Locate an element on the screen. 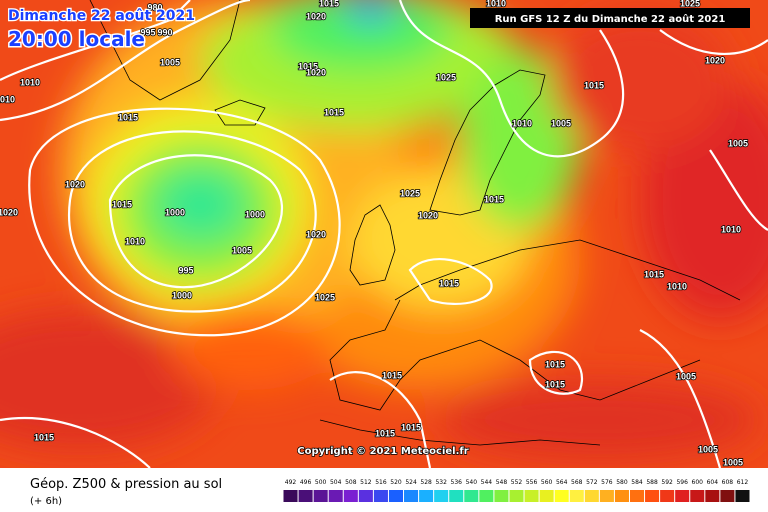 The image size is (768, 512). isobar-label: 995 is located at coordinates (185, 270).